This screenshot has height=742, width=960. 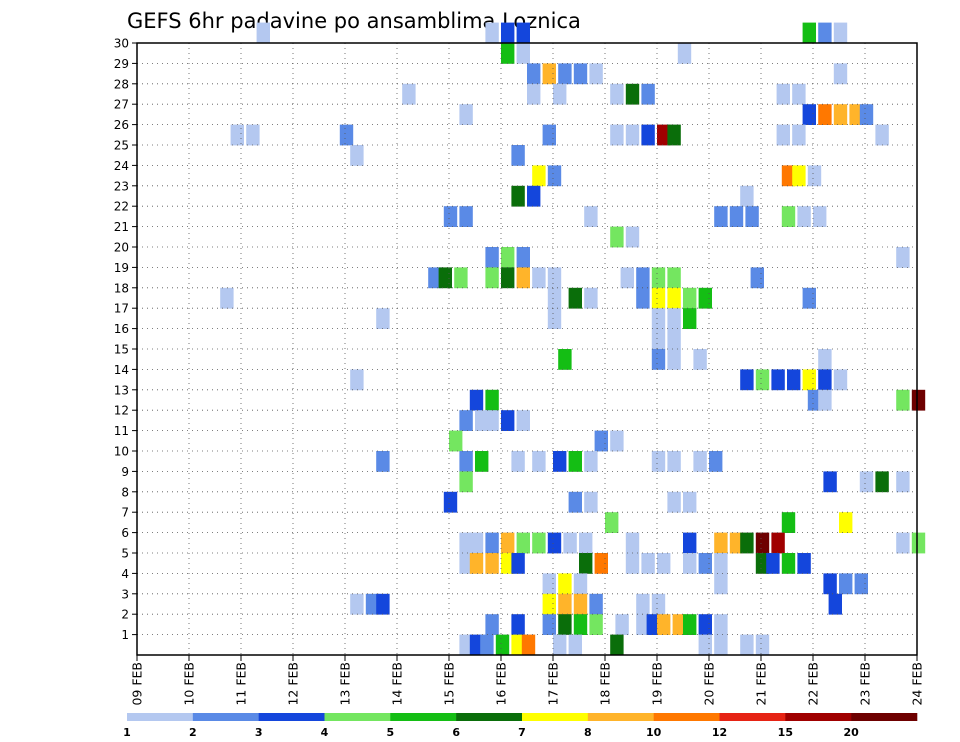 What do you see at coordinates (127, 732) in the screenshot?
I see `colorbar-label: 1` at bounding box center [127, 732].